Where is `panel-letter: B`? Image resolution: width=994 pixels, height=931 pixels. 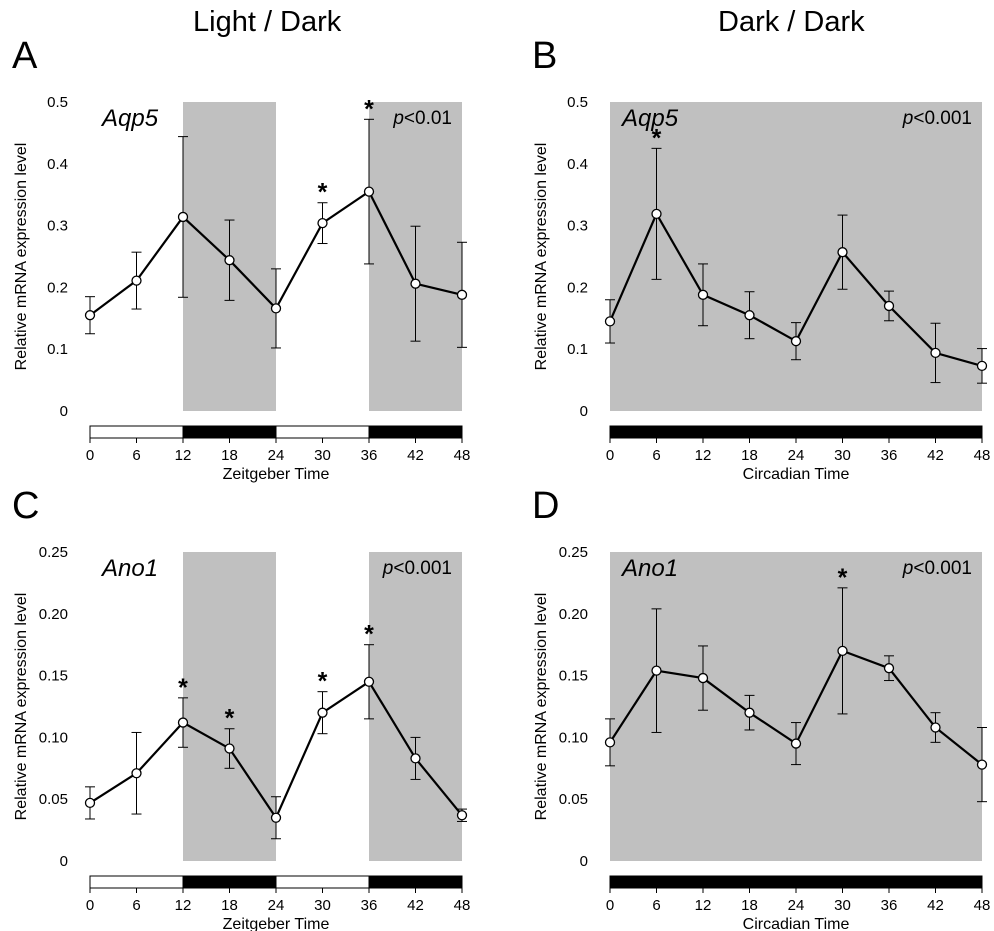
panel-letter: B is located at coordinates (544, 56).